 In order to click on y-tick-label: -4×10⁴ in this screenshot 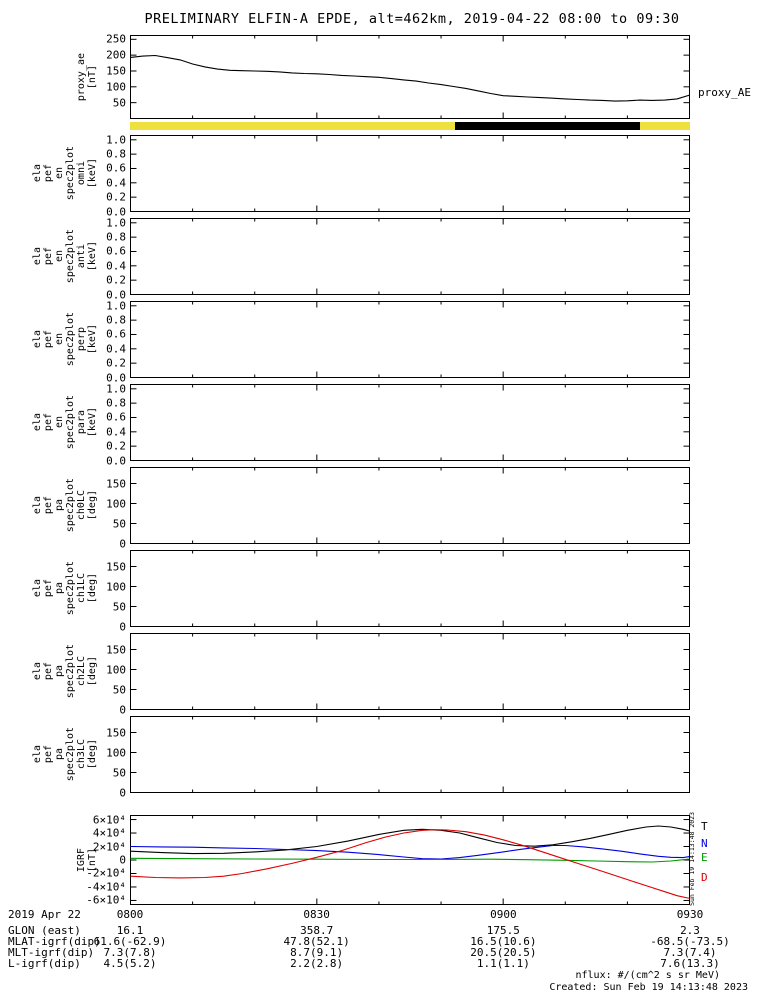, I will do `click(106, 887)`.